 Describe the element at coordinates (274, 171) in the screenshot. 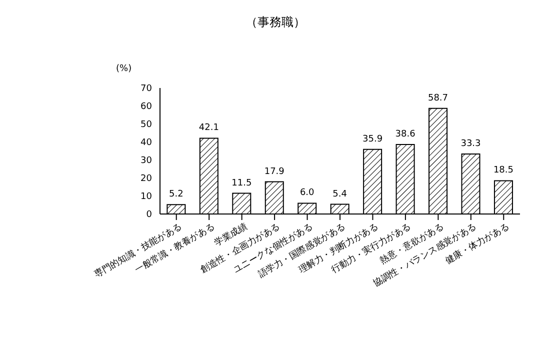

I see `data-label: 17.9` at that location.